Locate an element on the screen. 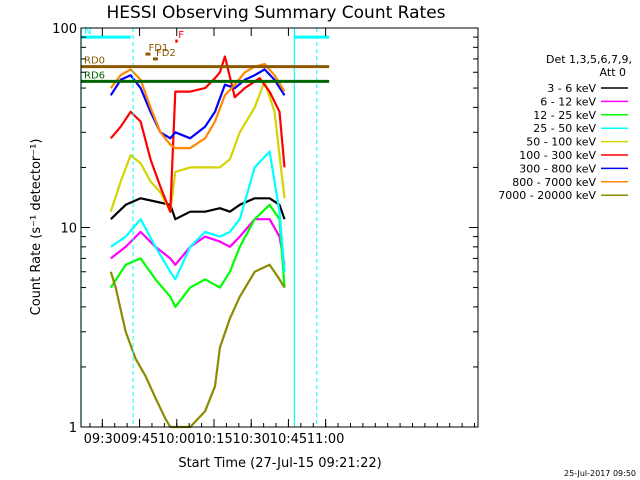 The width and height of the screenshot is (640, 480). x-tick-label-09-30: 09:30 is located at coordinates (102, 439).